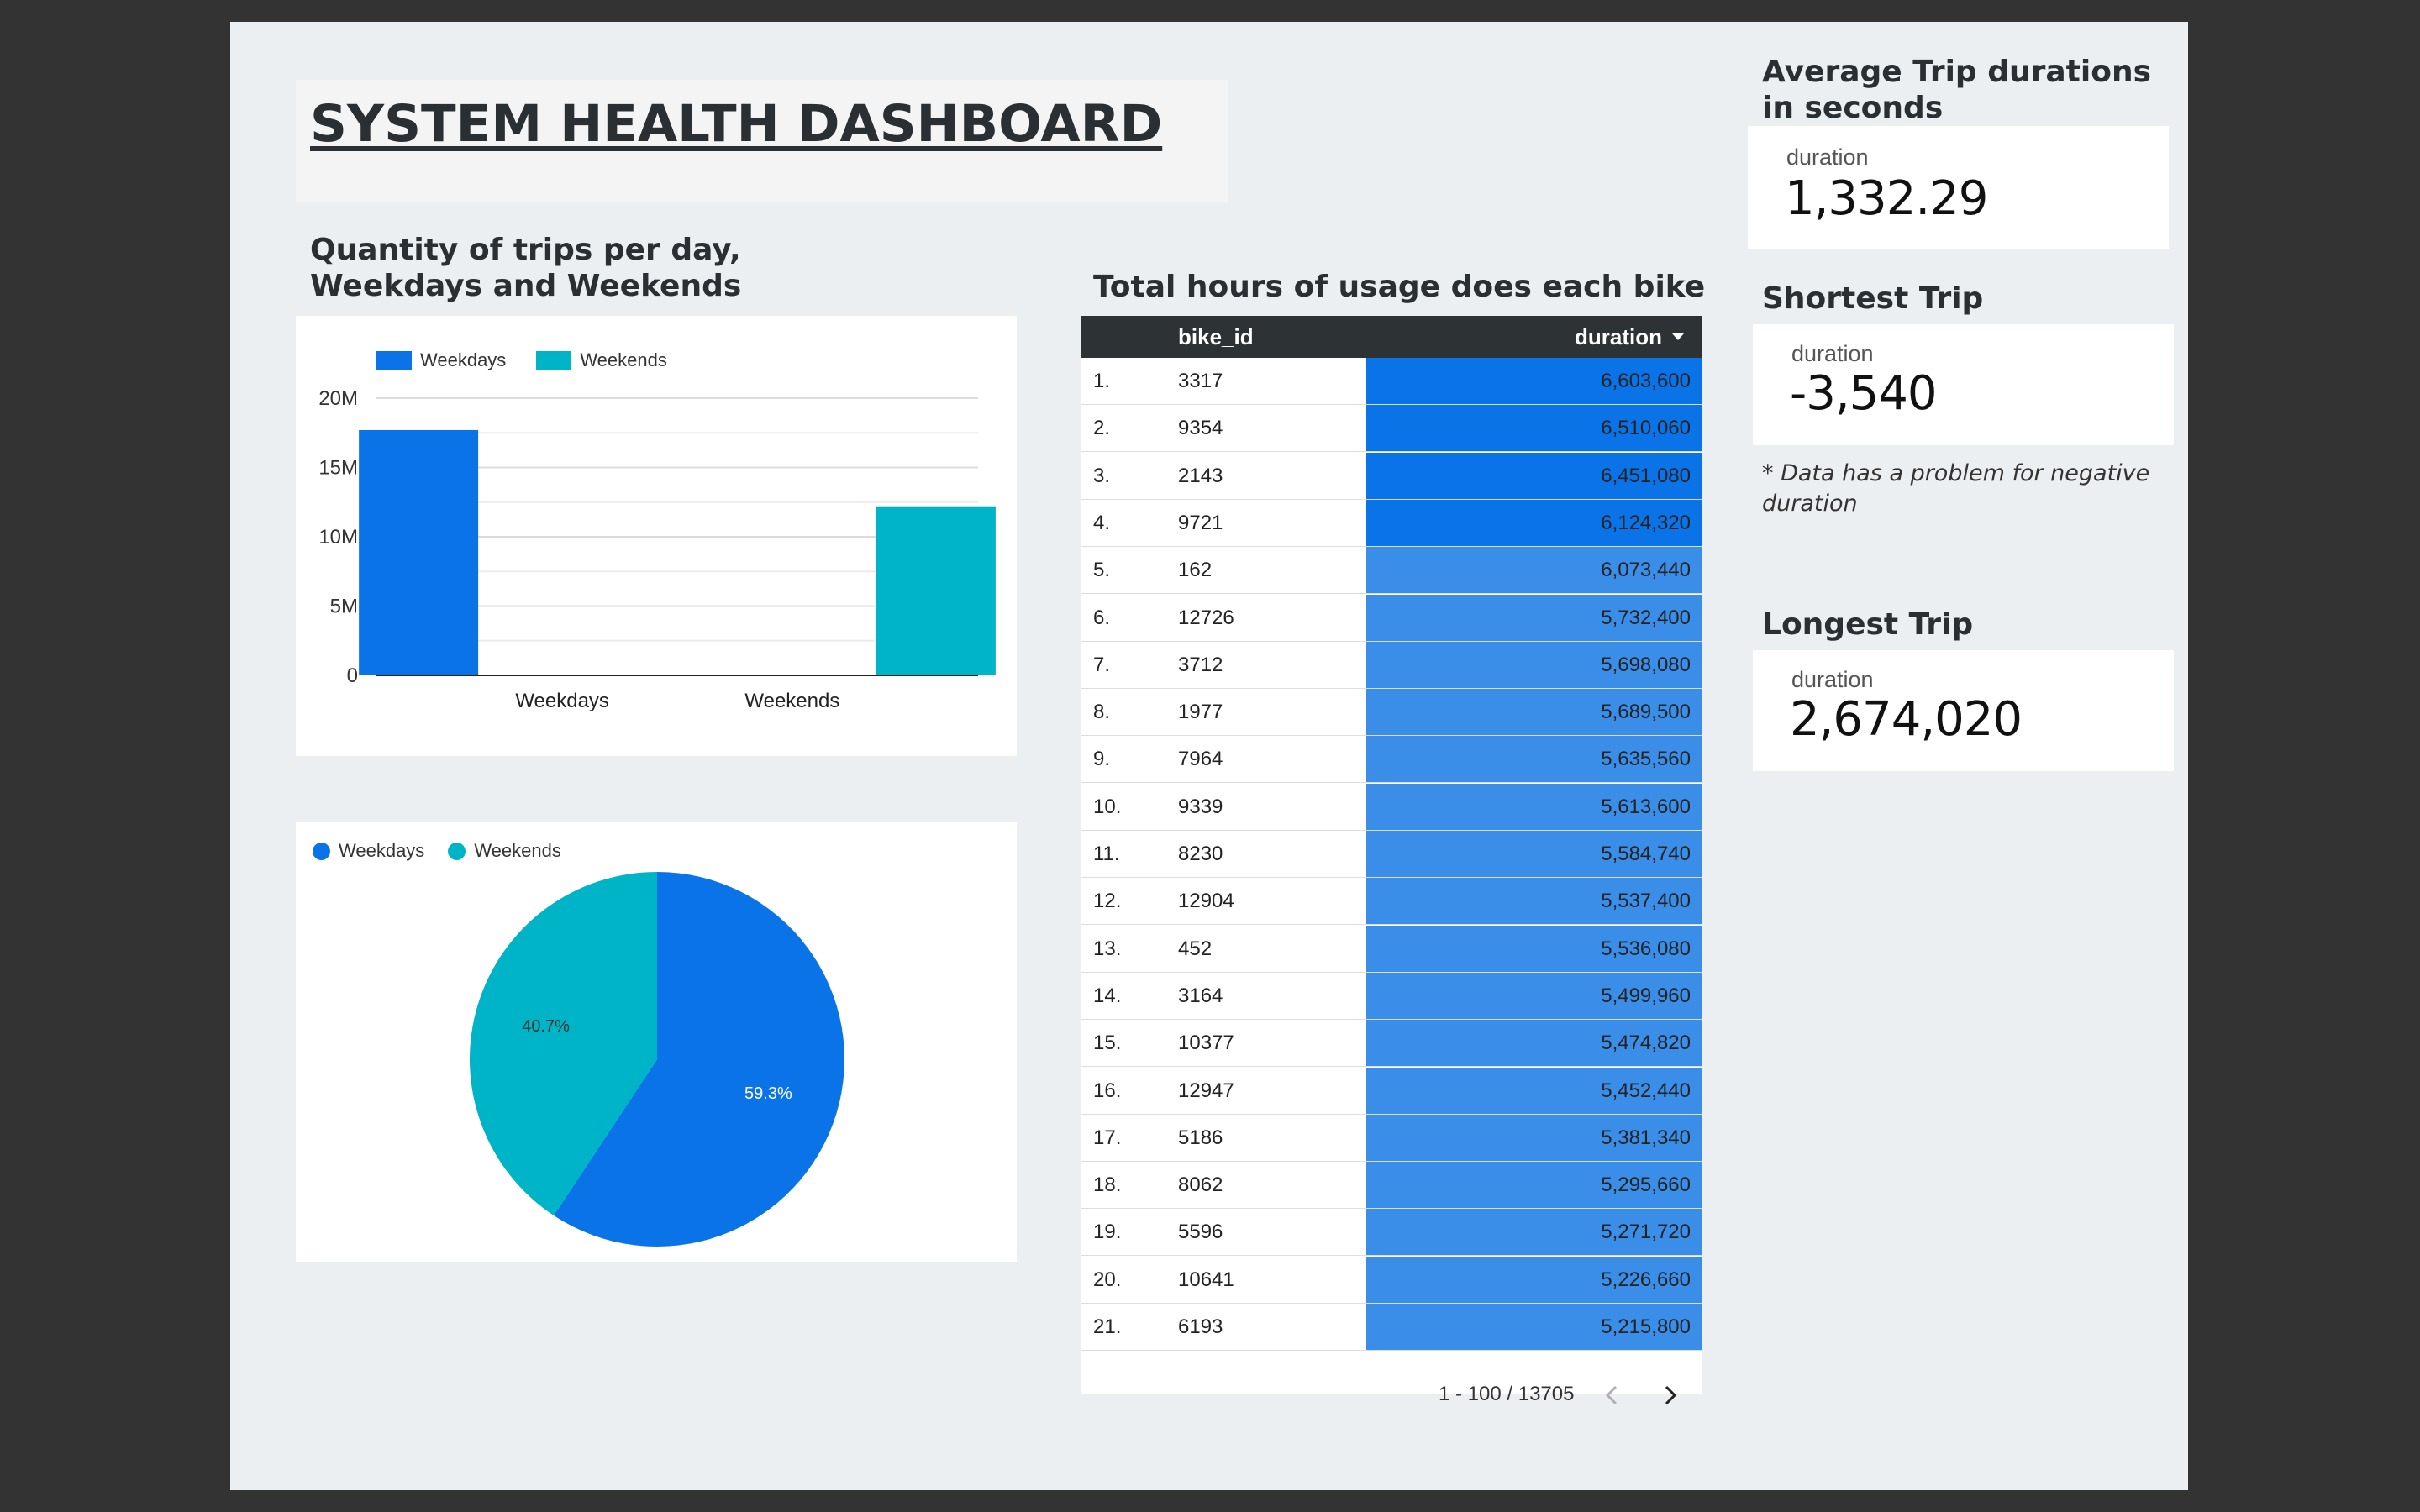 This screenshot has height=1512, width=2420. What do you see at coordinates (623, 359) in the screenshot?
I see `legend-label-weekends: Weekends` at bounding box center [623, 359].